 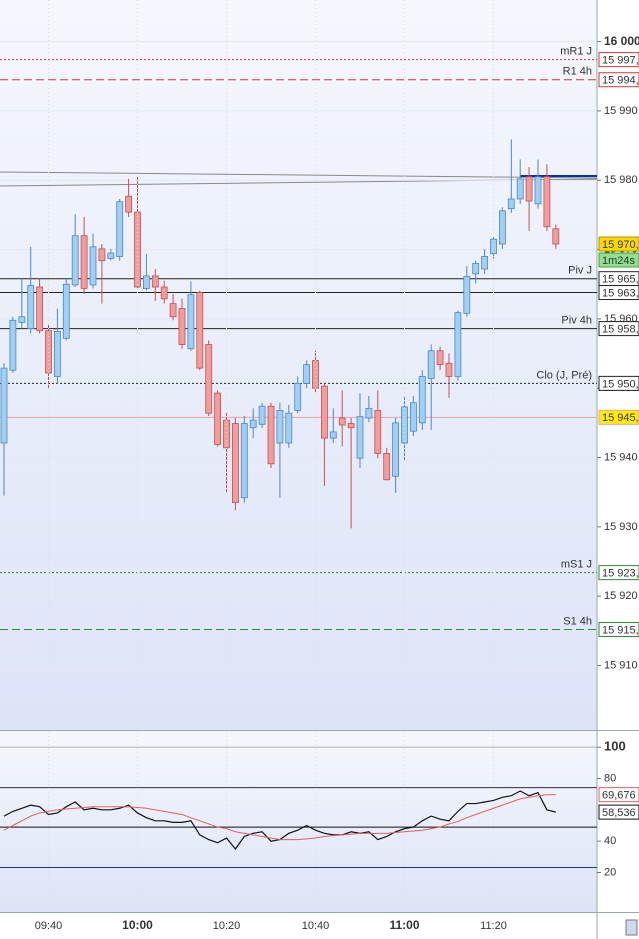 What do you see at coordinates (316, 926) in the screenshot?
I see `x-tick-label: 10:40` at bounding box center [316, 926].